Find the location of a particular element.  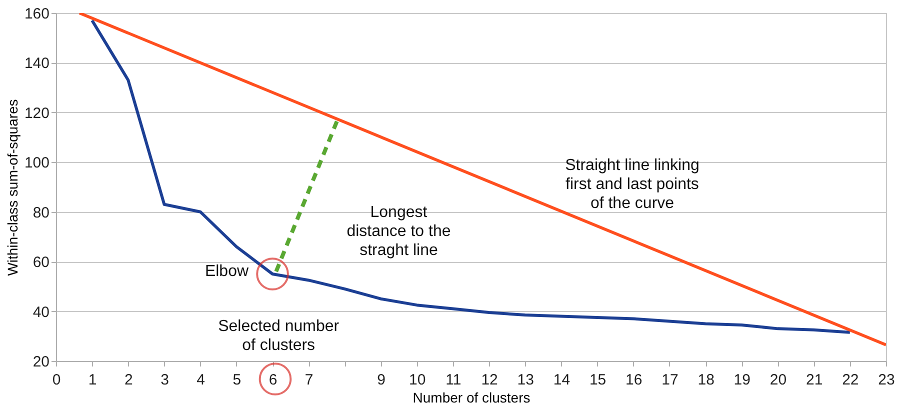

x-tick-label: 20 is located at coordinates (778, 380).